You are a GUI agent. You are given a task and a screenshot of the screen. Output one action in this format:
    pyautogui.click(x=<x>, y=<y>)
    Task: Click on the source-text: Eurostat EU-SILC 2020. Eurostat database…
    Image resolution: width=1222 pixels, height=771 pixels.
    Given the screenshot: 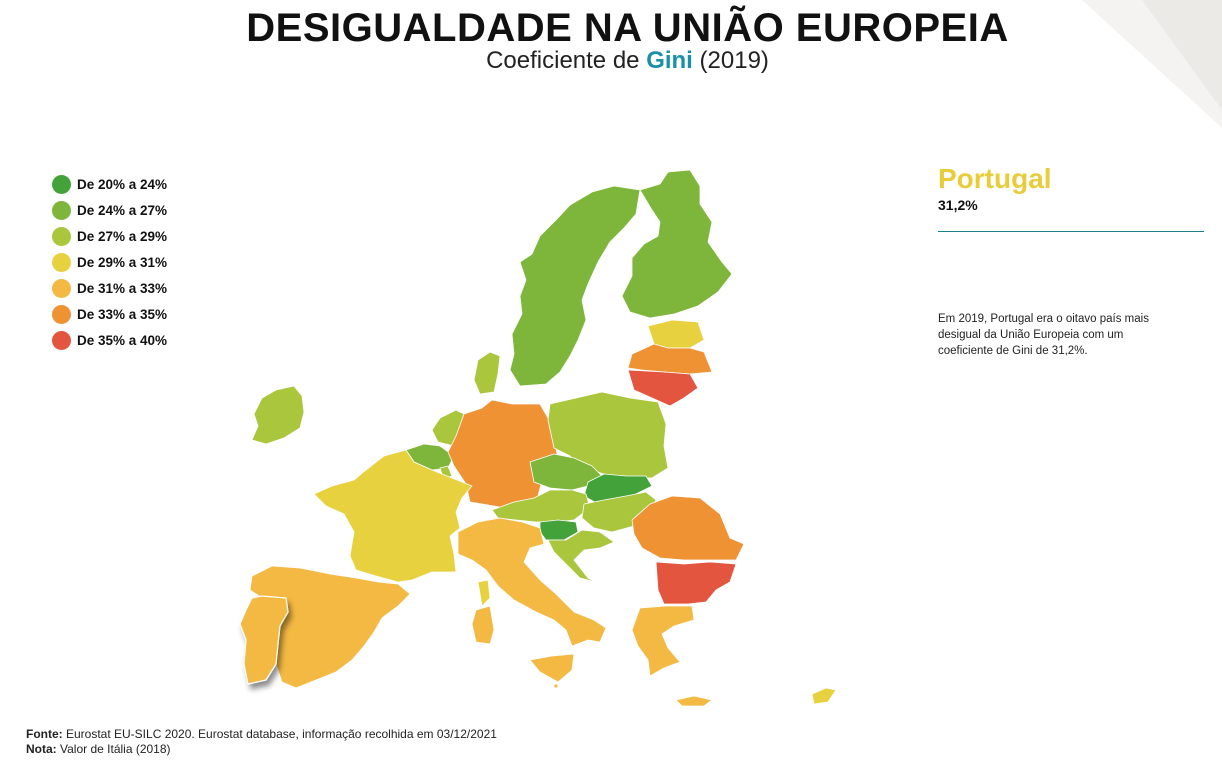 What is the action you would take?
    pyautogui.click(x=279, y=734)
    